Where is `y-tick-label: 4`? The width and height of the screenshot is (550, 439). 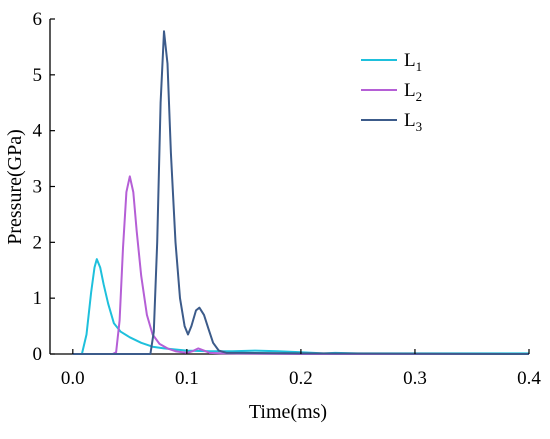
y-tick-label: 4 is located at coordinates (38, 131).